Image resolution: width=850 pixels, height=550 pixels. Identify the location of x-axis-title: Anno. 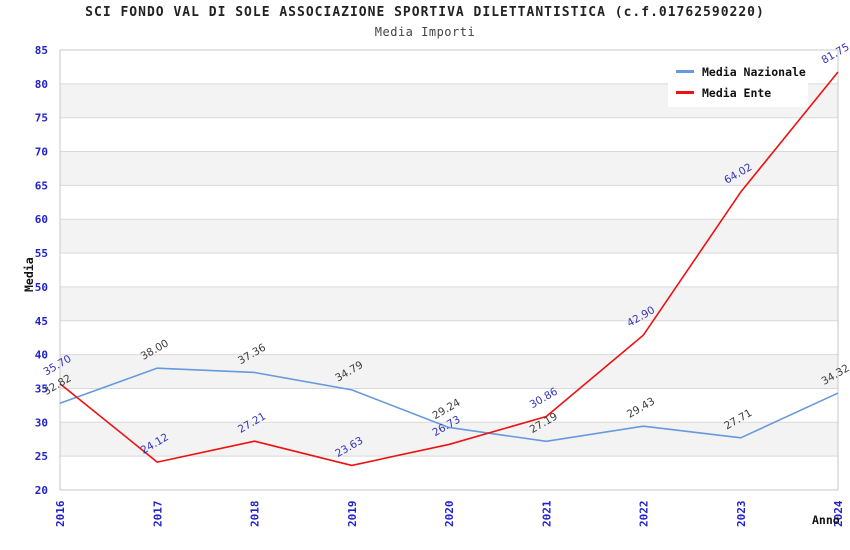
(826, 520).